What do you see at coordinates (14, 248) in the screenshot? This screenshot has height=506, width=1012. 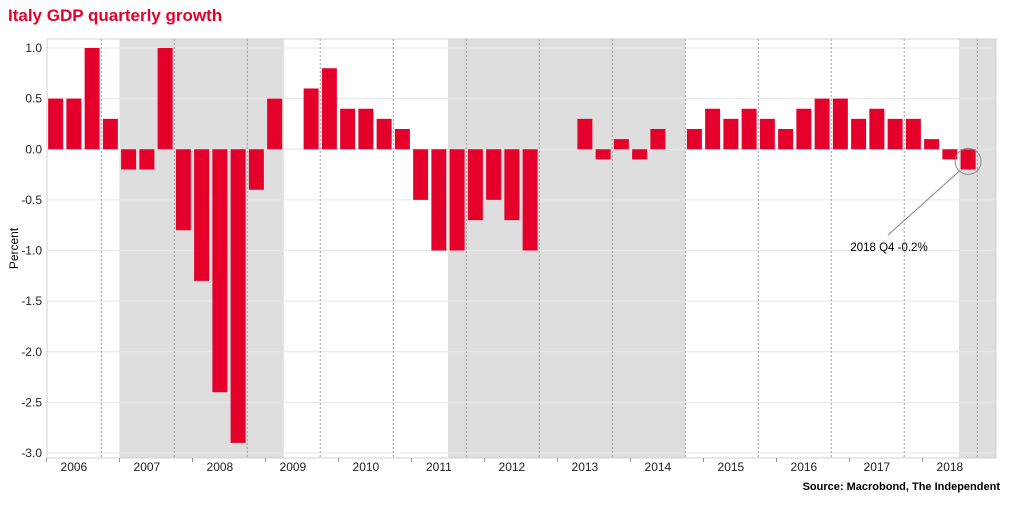 I see `y-axis-label: Percent` at bounding box center [14, 248].